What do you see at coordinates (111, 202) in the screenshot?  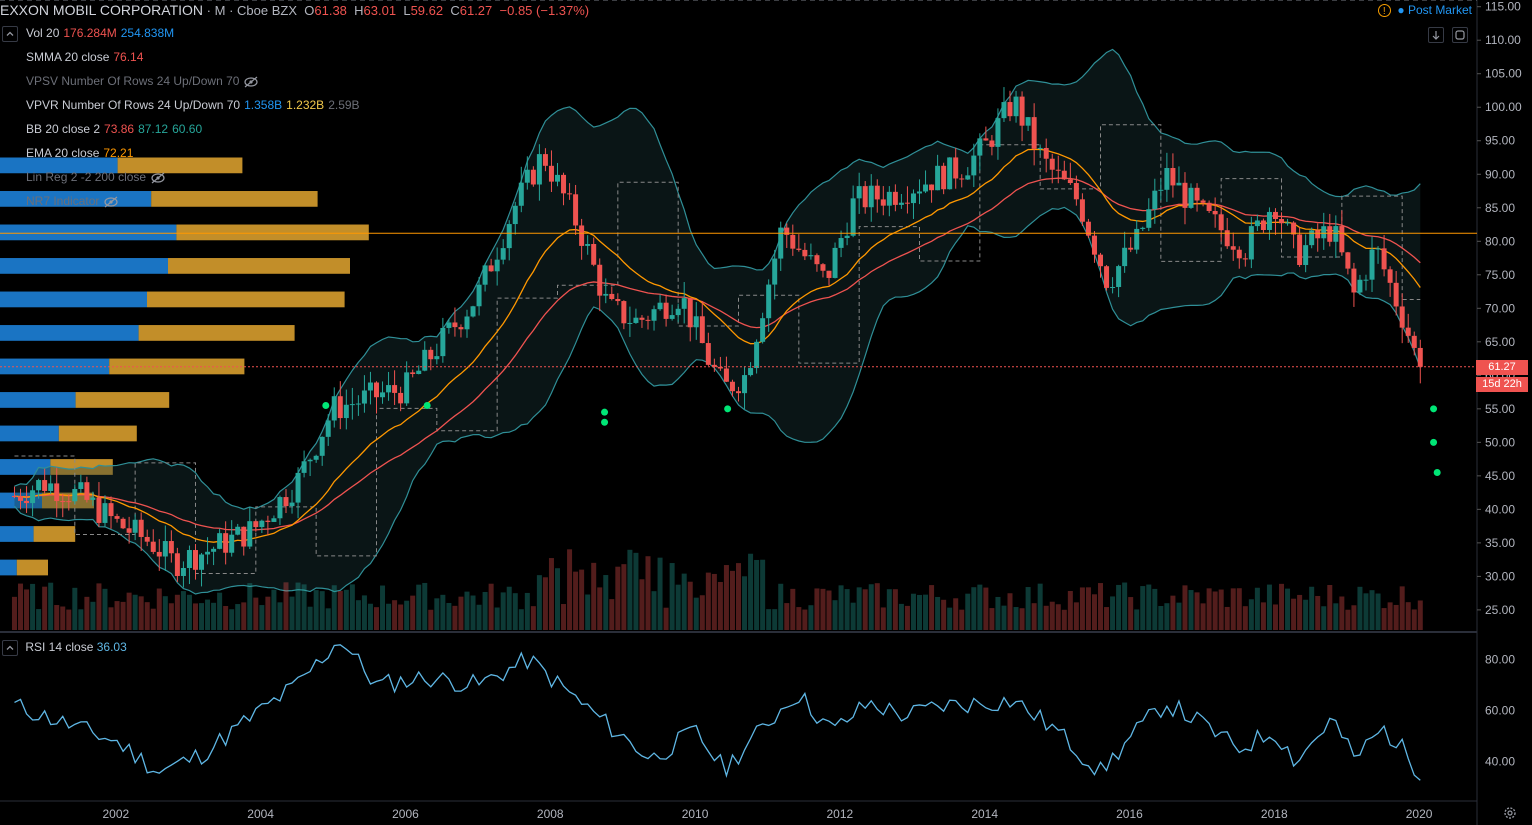 I see `eye-hidden-icon` at bounding box center [111, 202].